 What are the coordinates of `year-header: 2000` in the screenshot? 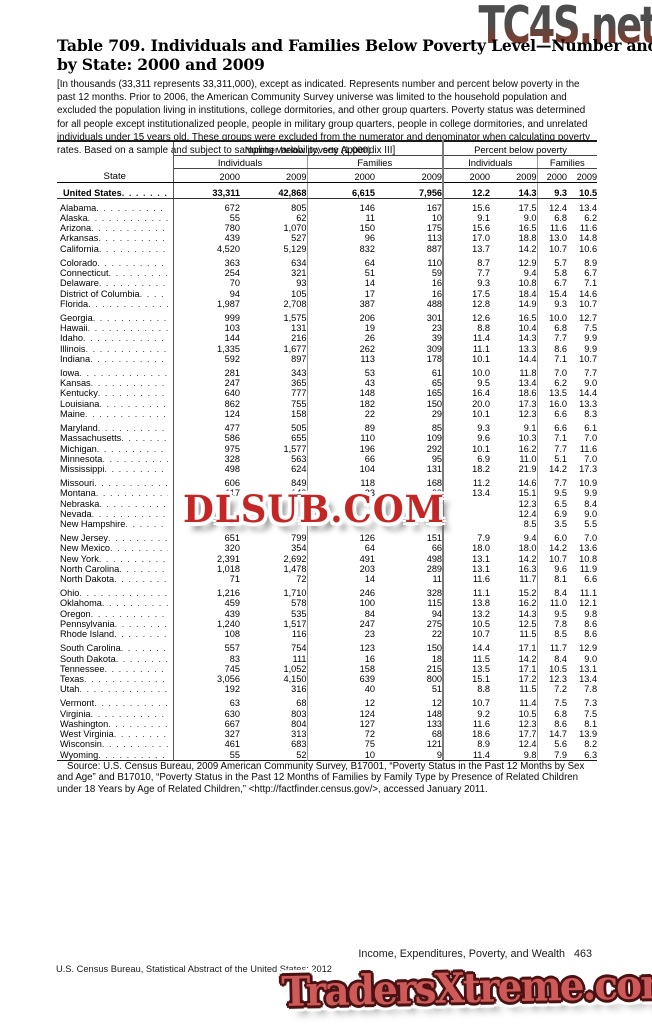 It's located at (206, 175).